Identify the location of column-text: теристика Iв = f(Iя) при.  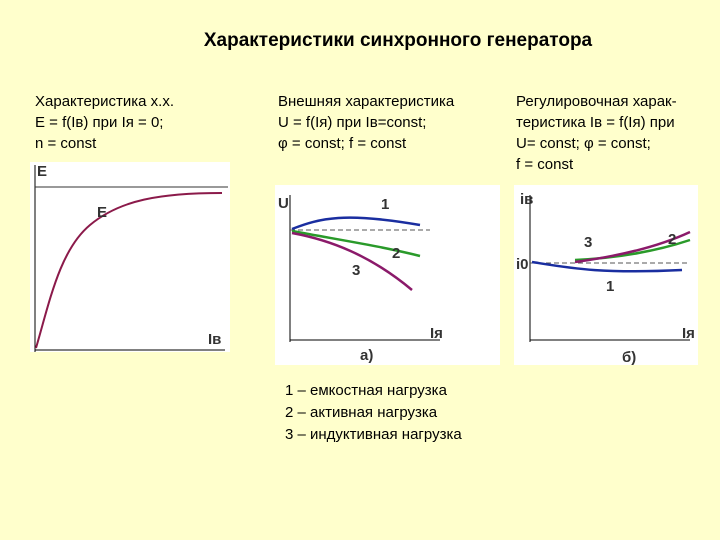
(595, 122).